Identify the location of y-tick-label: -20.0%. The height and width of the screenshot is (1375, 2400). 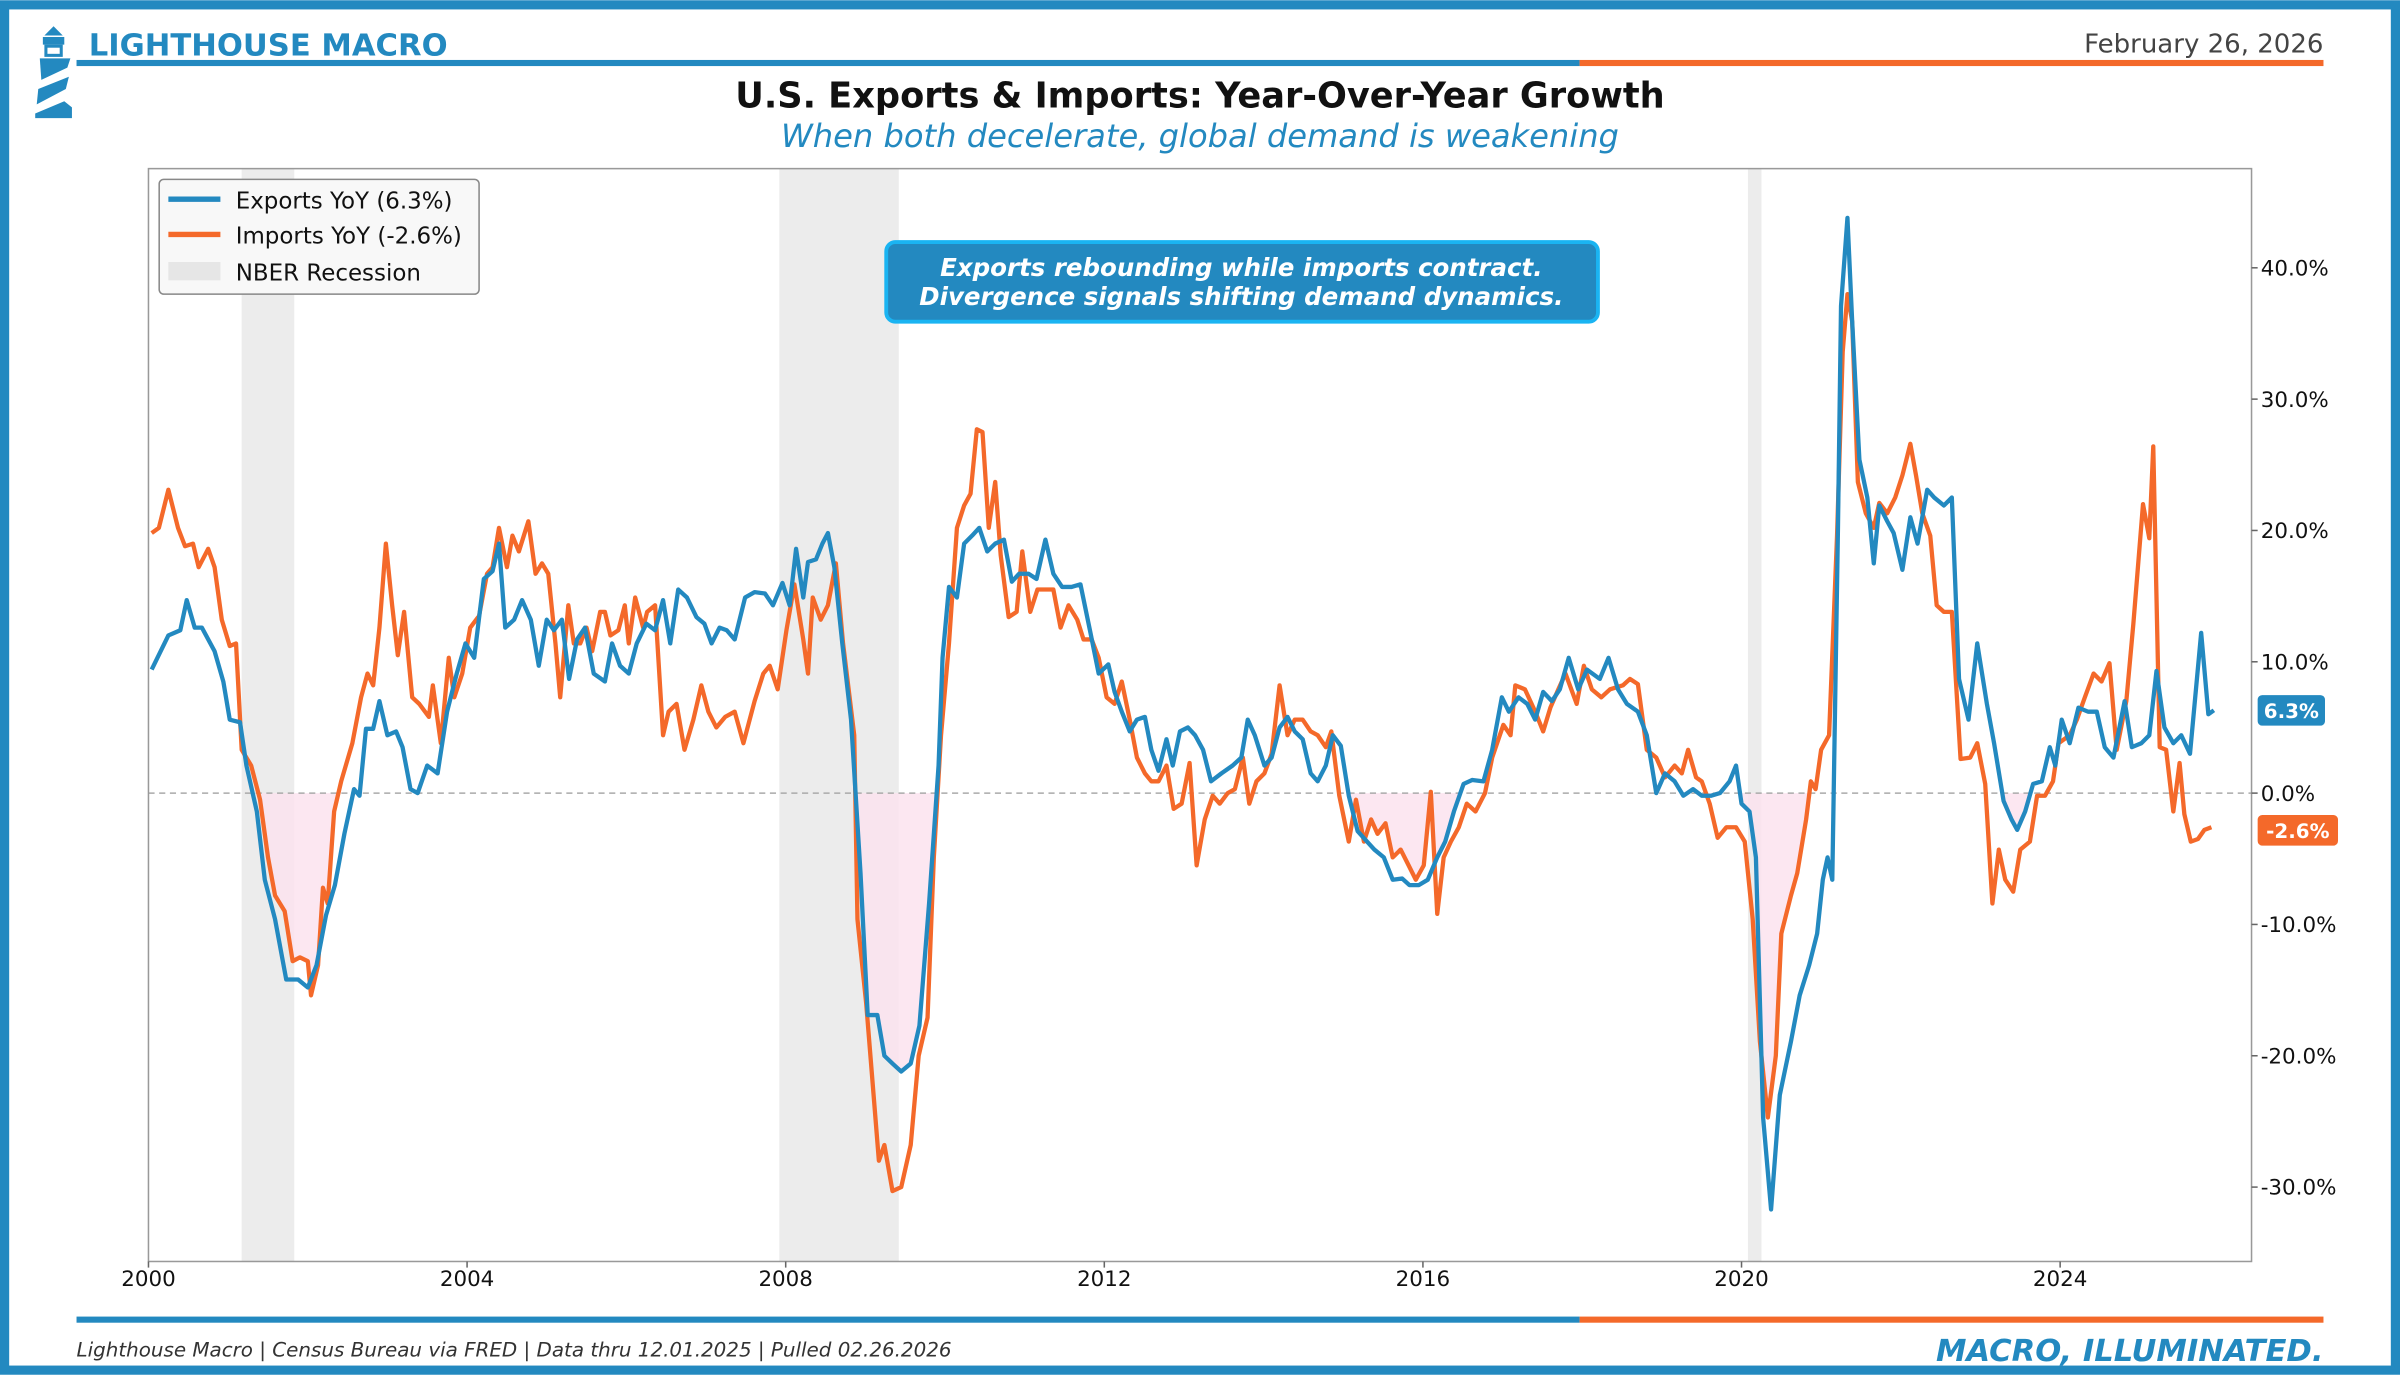
(2299, 1056).